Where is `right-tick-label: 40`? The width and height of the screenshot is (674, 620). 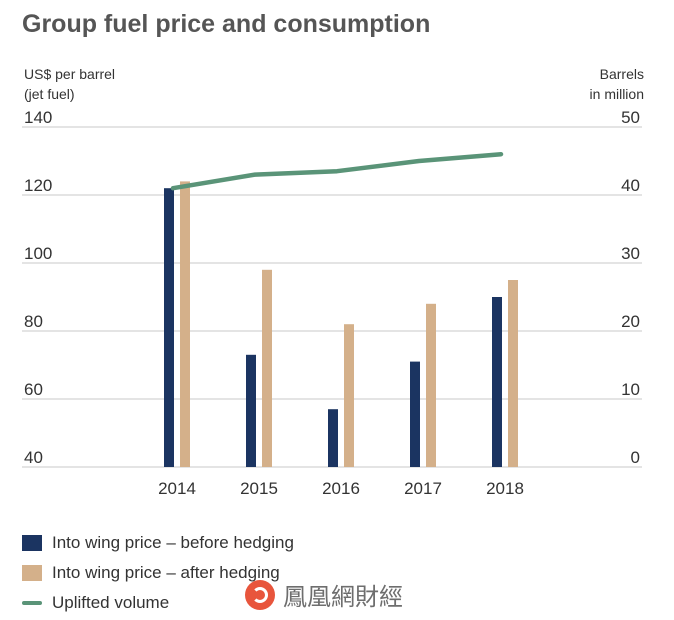 right-tick-label: 40 is located at coordinates (630, 185).